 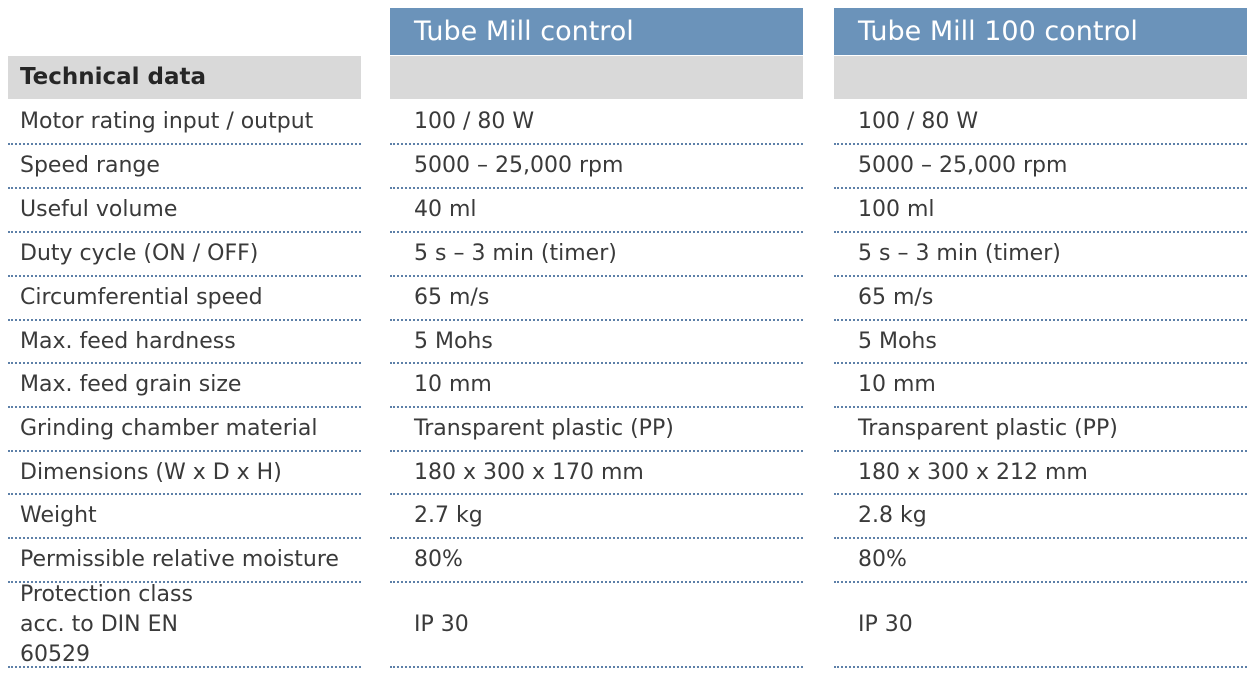 What do you see at coordinates (184, 386) in the screenshot?
I see `row-label: Max. feed grain size` at bounding box center [184, 386].